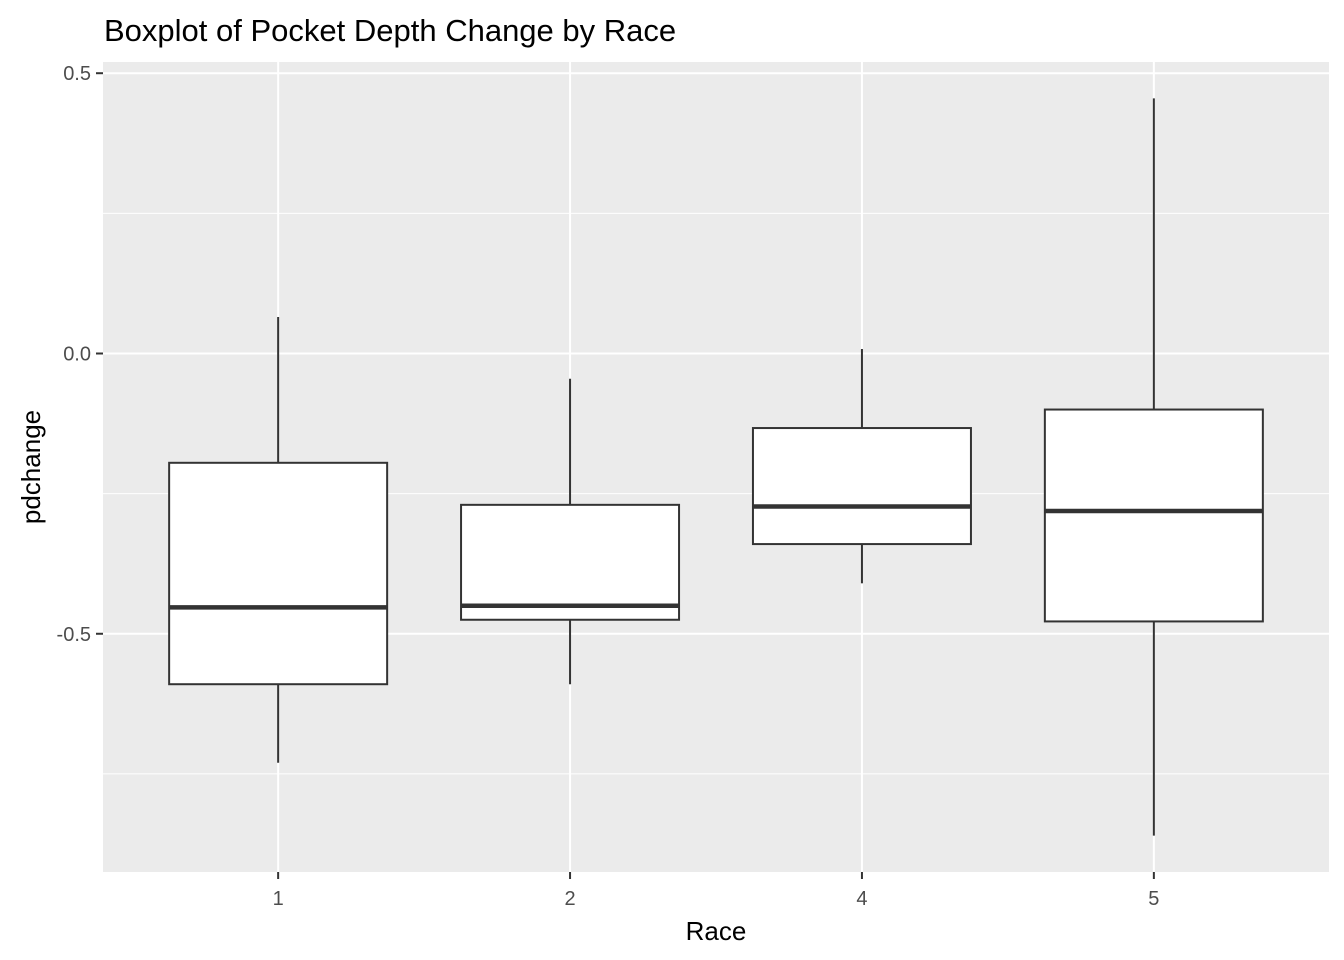 Image resolution: width=1344 pixels, height=960 pixels. I want to click on chart-title: Boxplot of Pocket Depth Change by Race, so click(390, 30).